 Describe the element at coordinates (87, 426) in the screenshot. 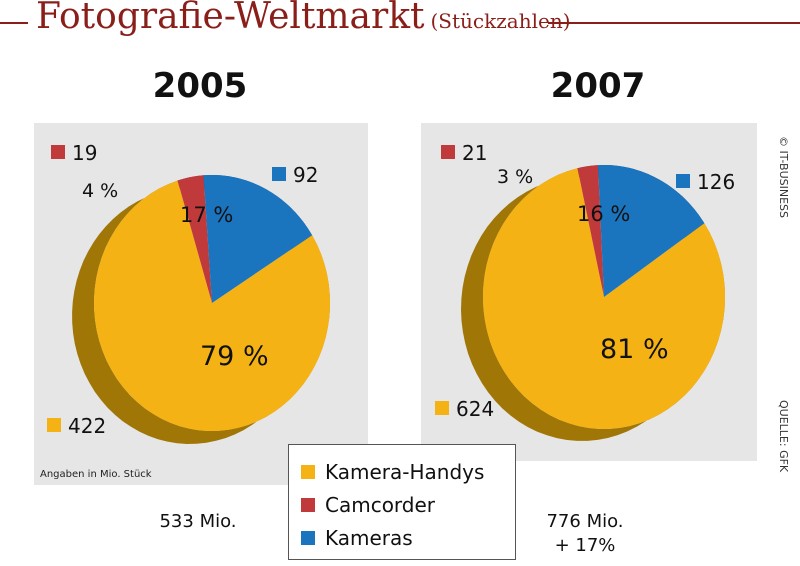

I see `value-handys-2005: 422` at that location.